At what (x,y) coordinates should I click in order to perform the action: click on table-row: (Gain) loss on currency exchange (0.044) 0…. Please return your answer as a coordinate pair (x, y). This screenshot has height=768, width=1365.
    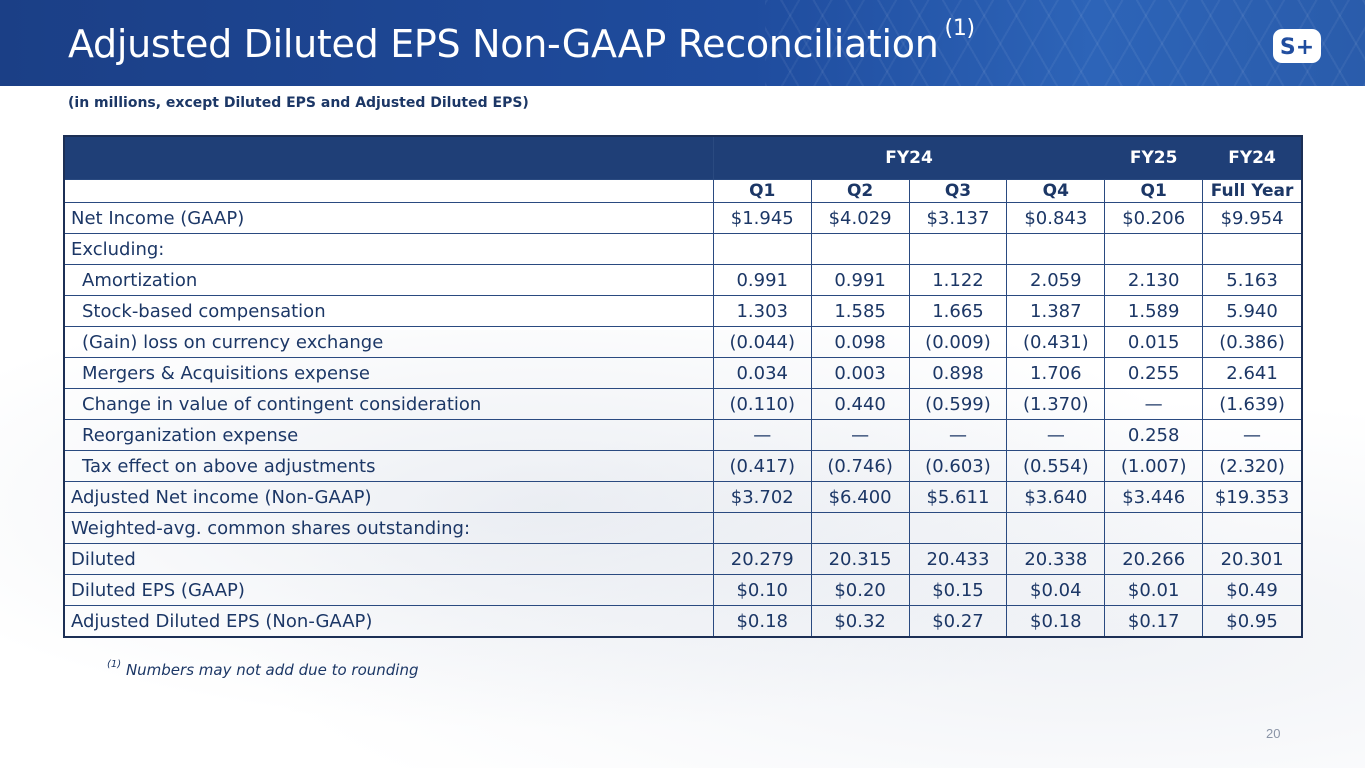
    Looking at the image, I should click on (683, 342).